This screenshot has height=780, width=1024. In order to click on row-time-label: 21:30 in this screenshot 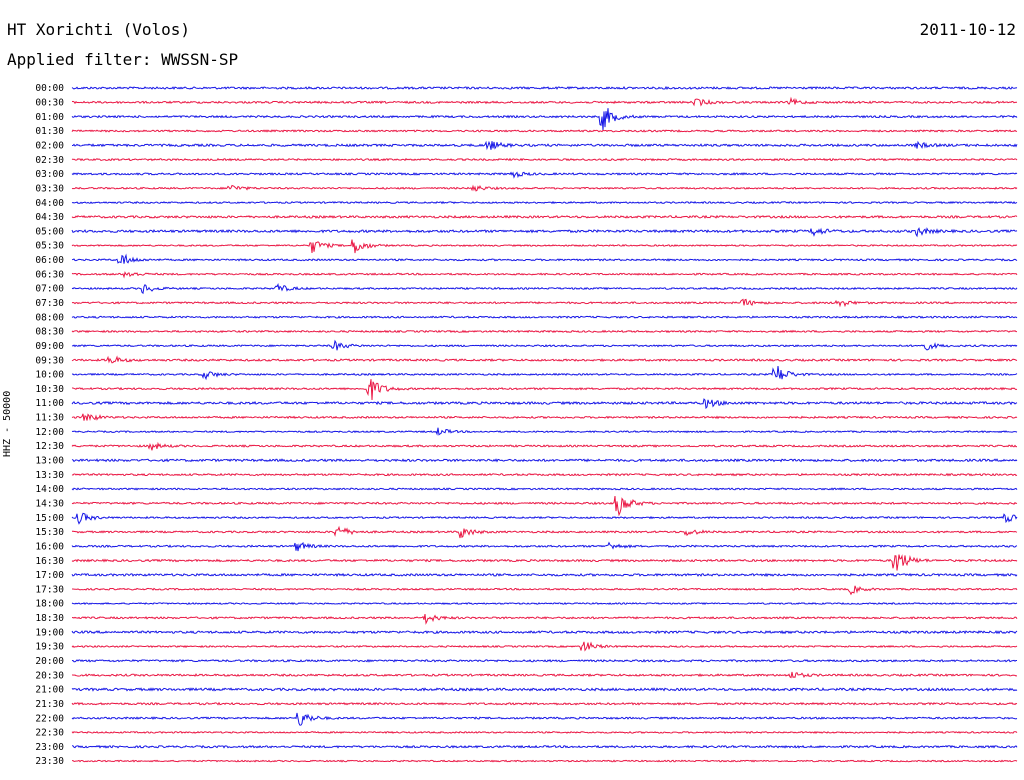, I will do `click(49, 704)`.